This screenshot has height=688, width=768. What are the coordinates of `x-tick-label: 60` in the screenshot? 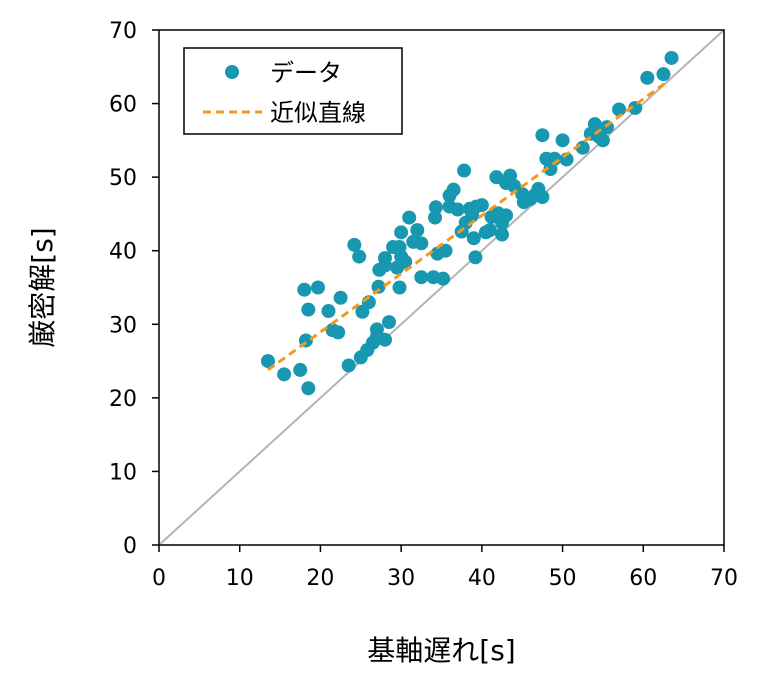 It's located at (643, 578).